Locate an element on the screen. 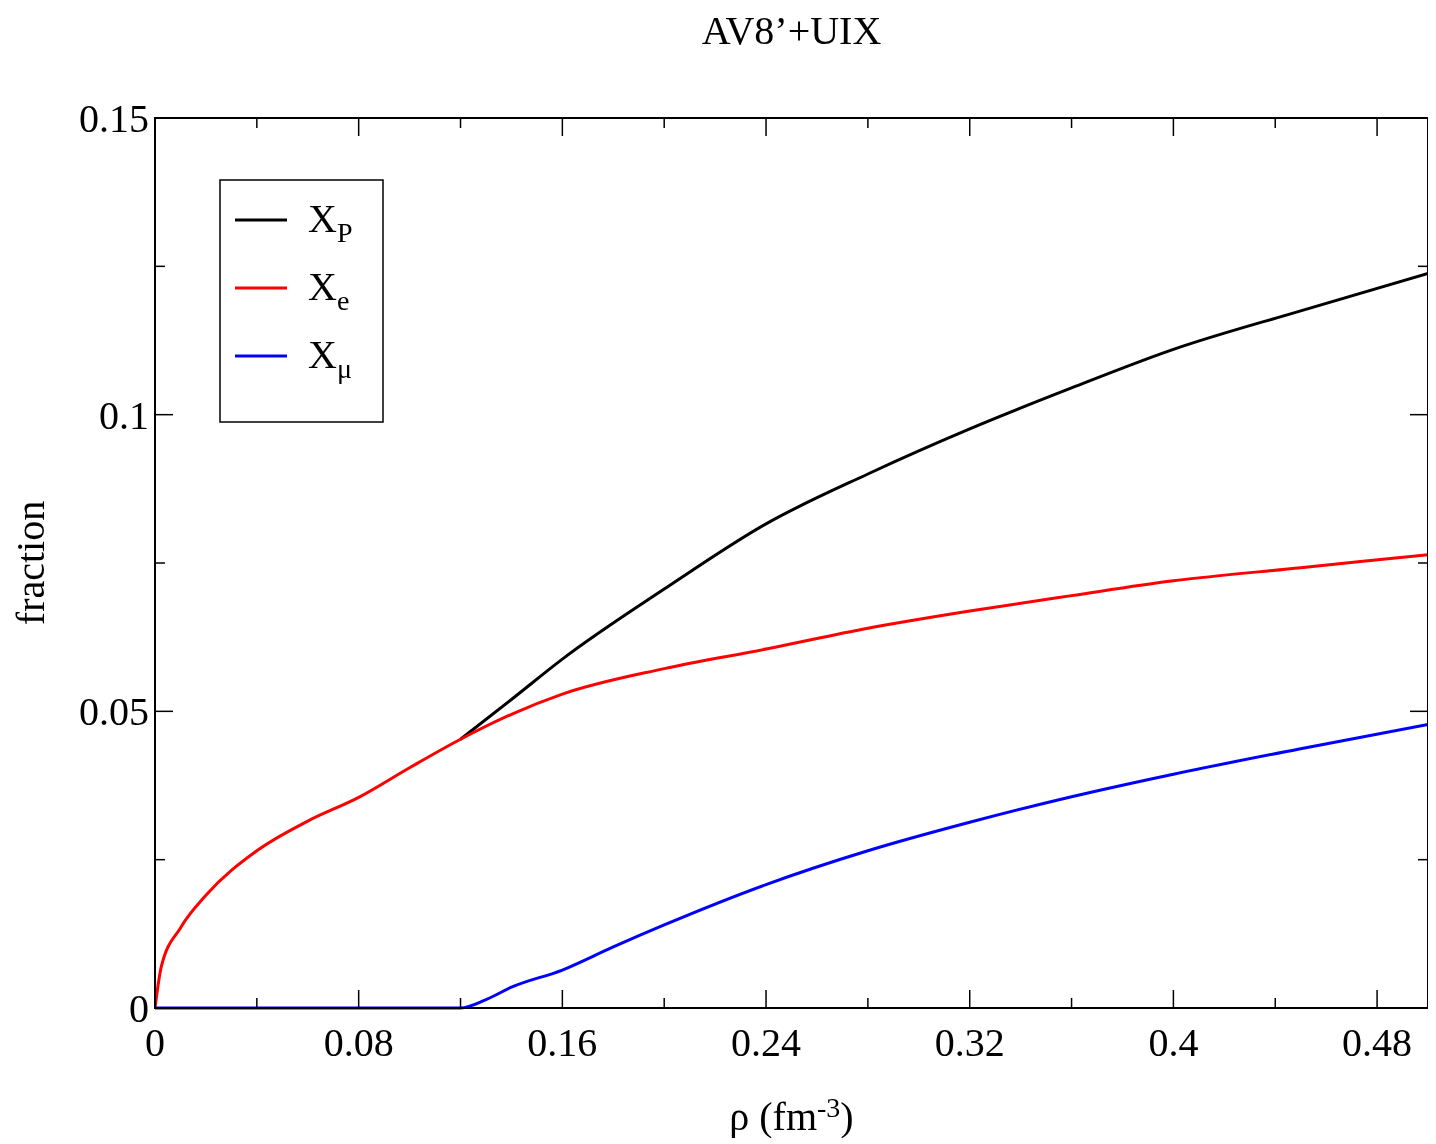  y-axis-title: fraction is located at coordinates (30, 563).